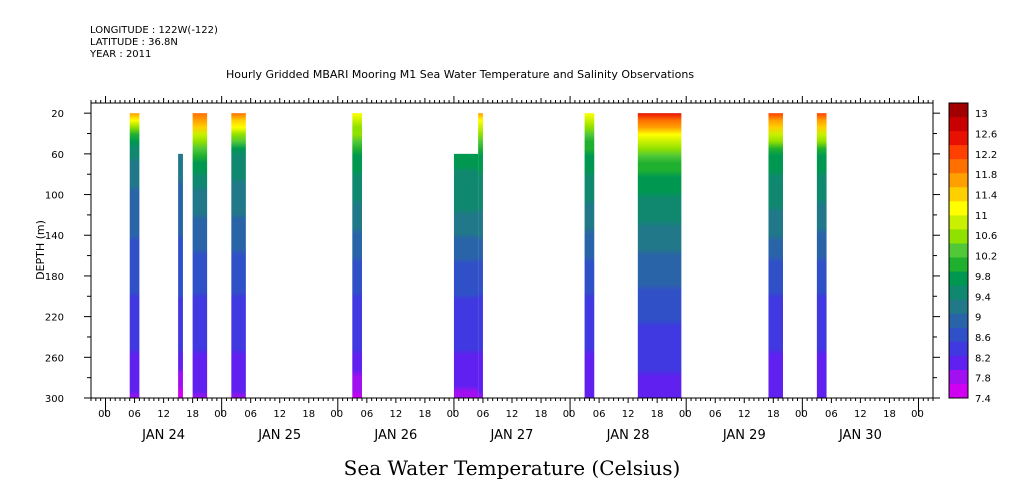 Image resolution: width=1009 pixels, height=504 pixels. What do you see at coordinates (57, 155) in the screenshot?
I see `y-tick-label: 60` at bounding box center [57, 155].